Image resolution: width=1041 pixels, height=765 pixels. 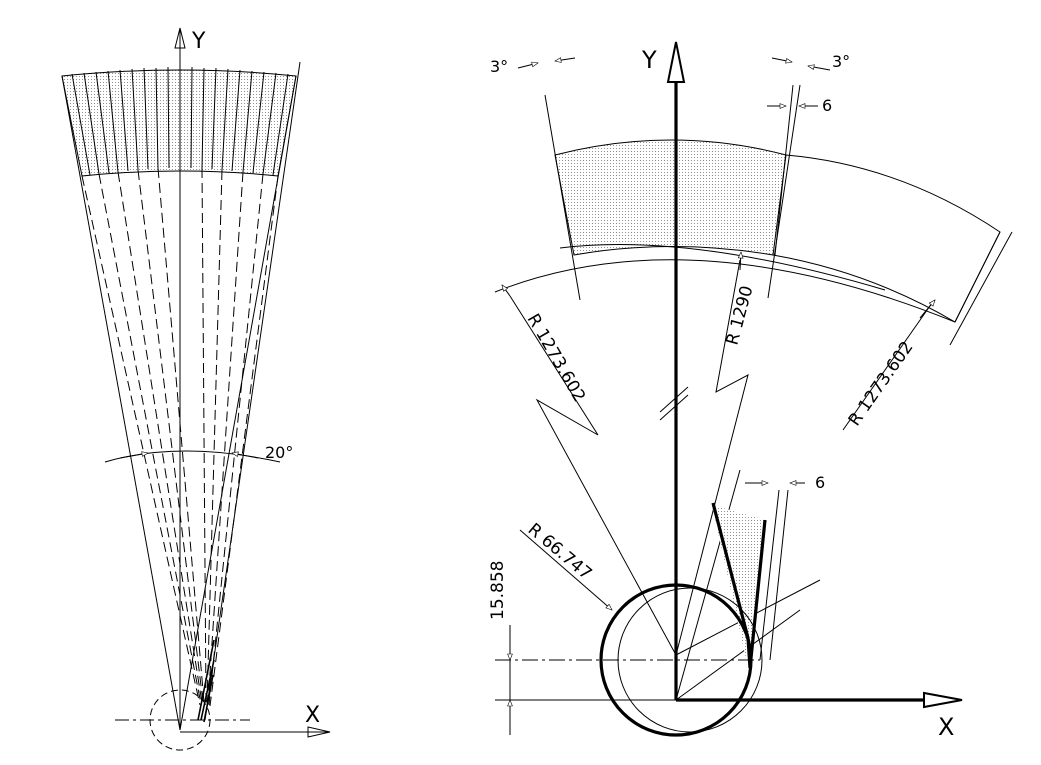 I want to click on left-fan-left-edge, so click(x=121, y=403).